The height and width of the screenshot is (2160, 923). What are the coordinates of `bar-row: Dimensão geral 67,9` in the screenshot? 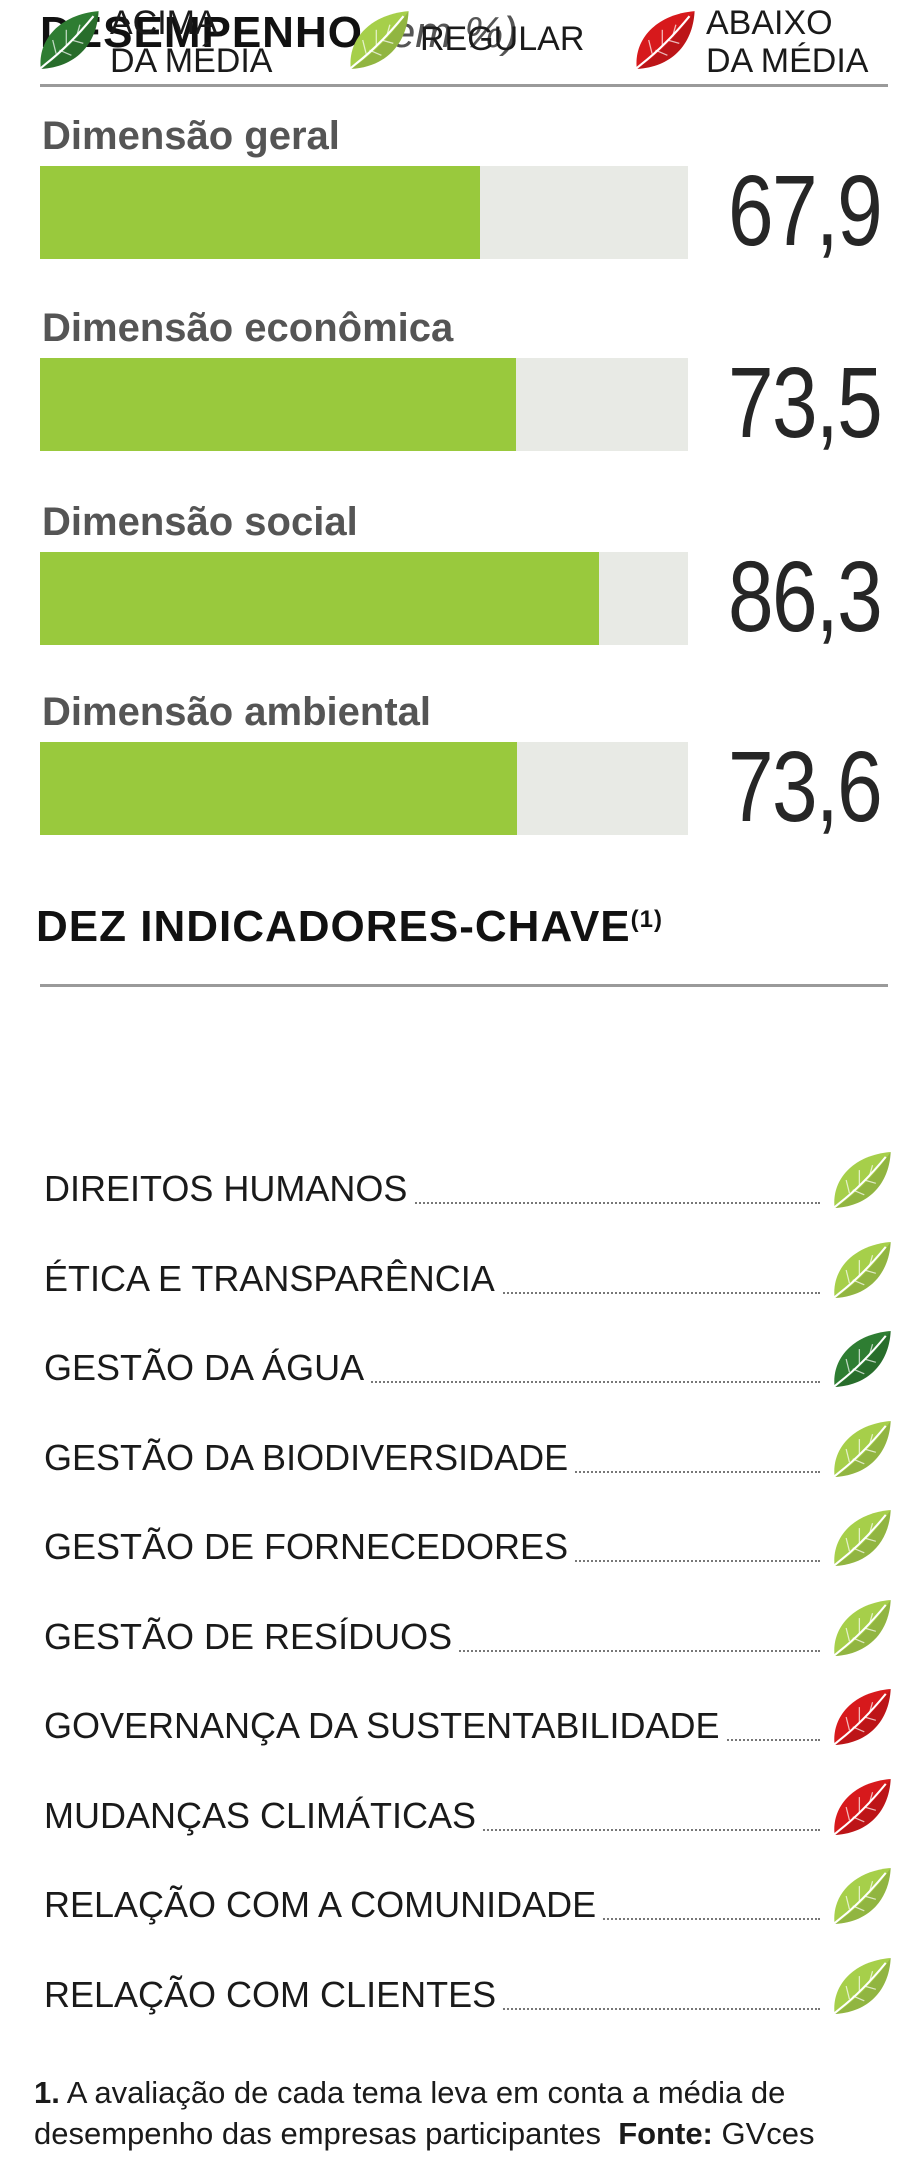 It's located at (464, 209).